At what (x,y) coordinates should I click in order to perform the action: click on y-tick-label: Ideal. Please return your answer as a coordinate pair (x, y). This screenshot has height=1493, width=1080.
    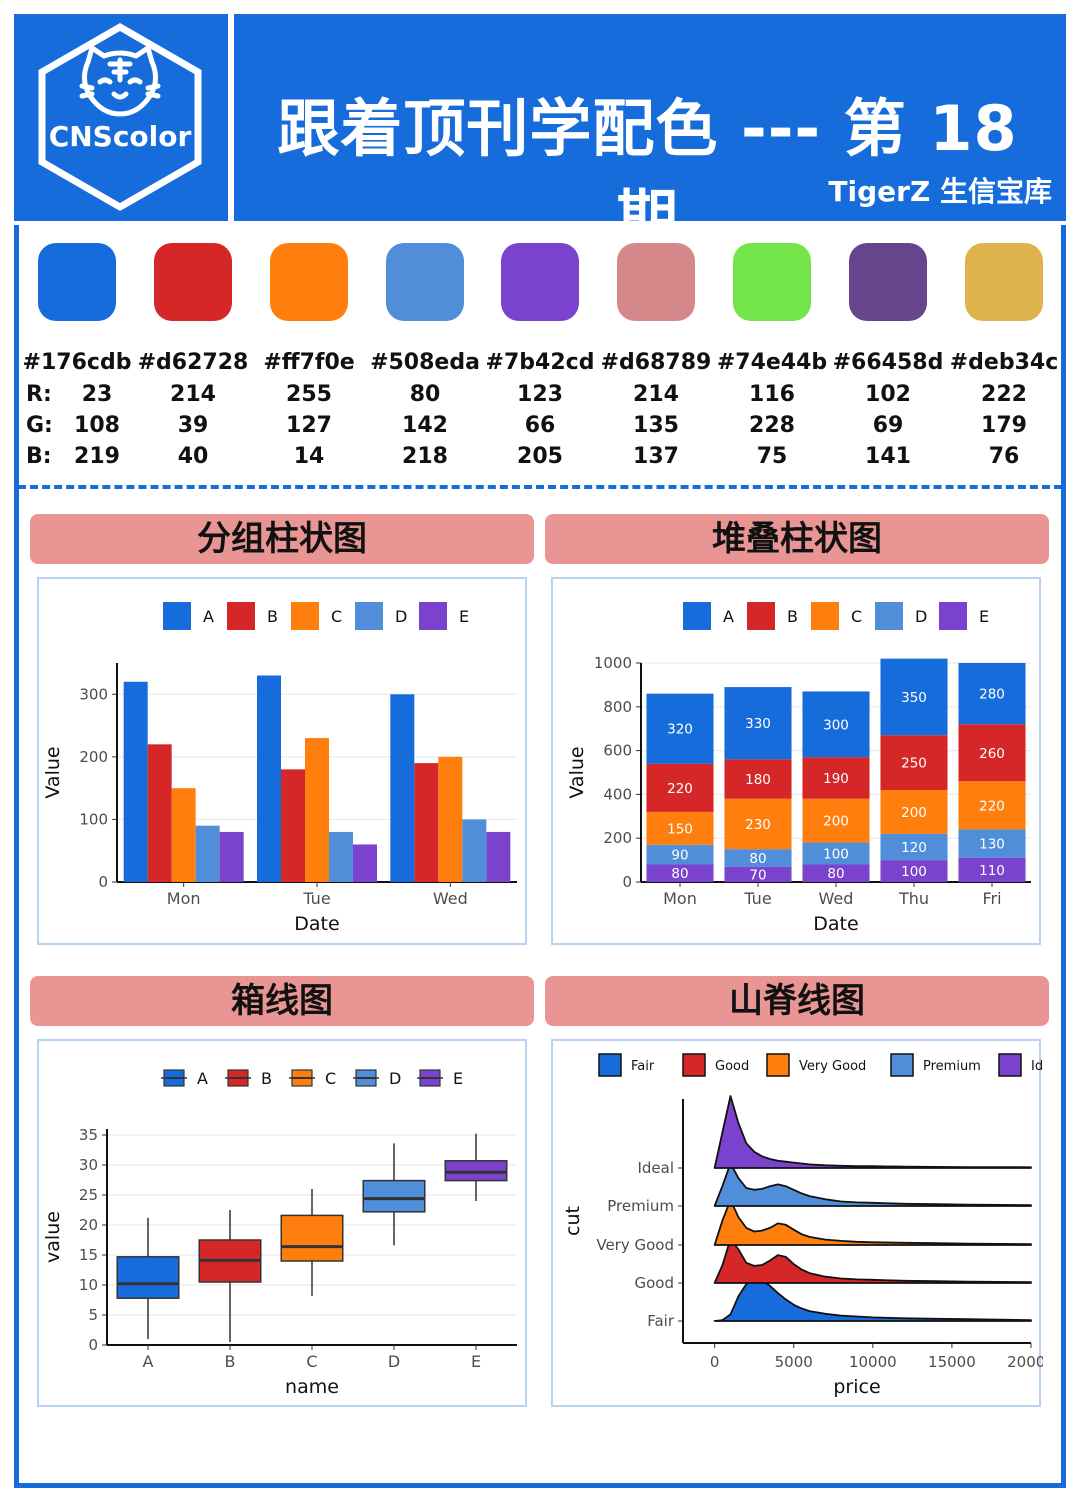
    Looking at the image, I should click on (655, 1168).